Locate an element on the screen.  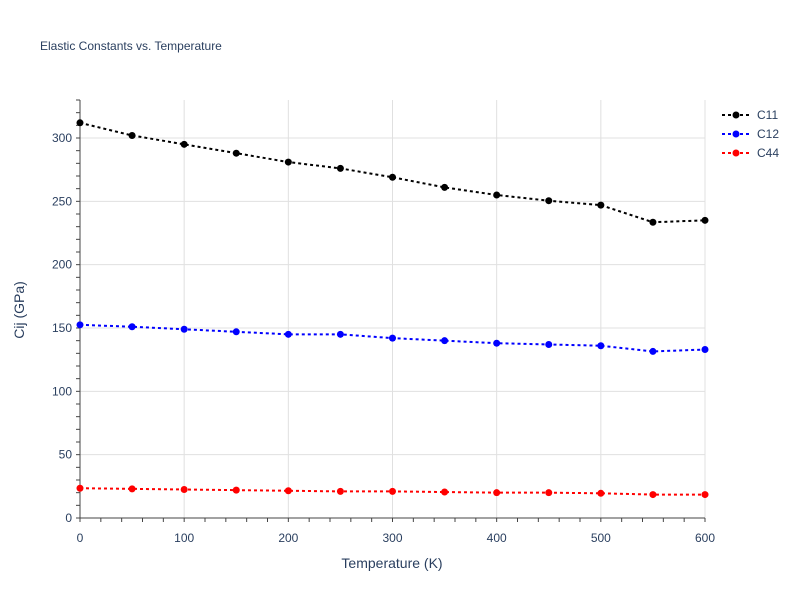
y-tick-label: 150 is located at coordinates (62, 328).